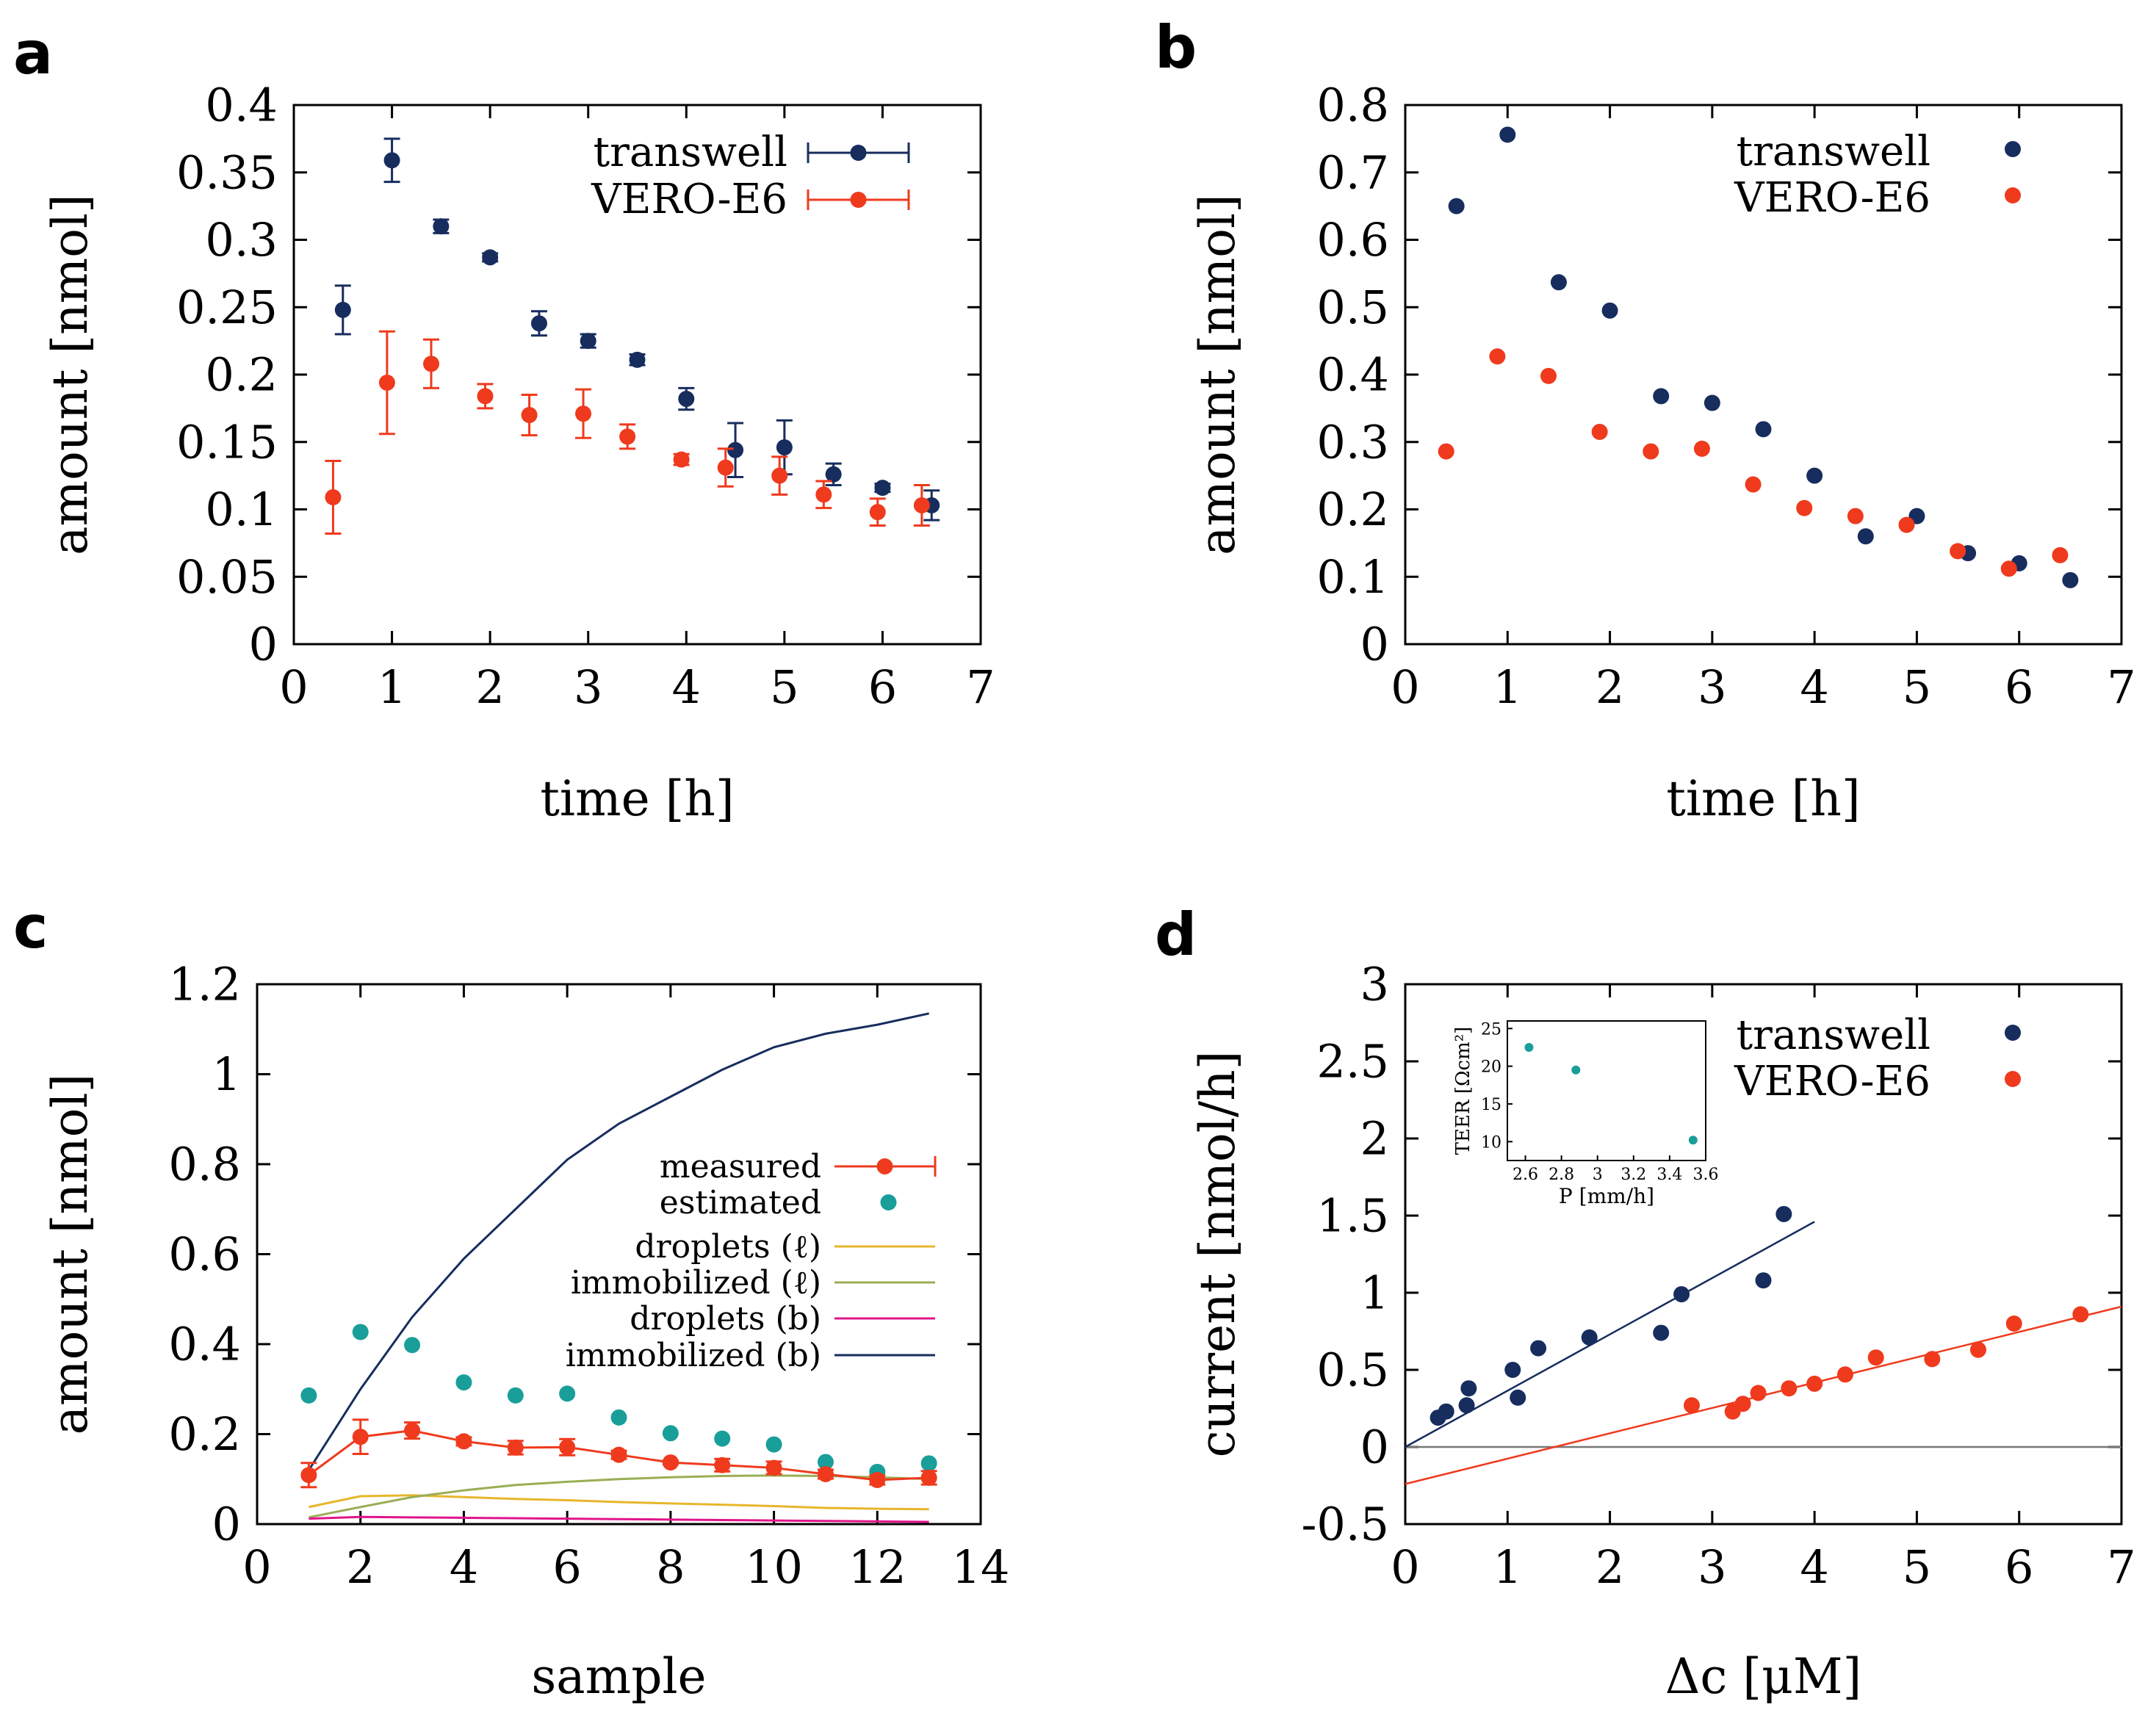  Describe the element at coordinates (618, 1453) in the screenshot. I see `series-measured` at that location.